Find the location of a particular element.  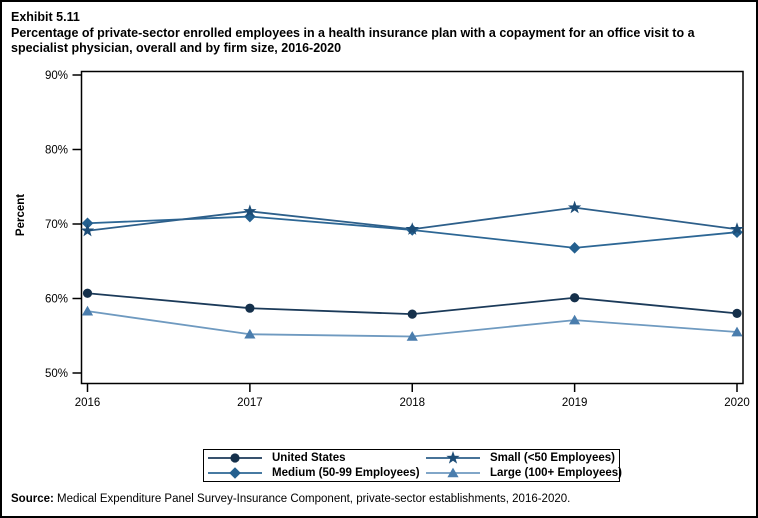

y-tick-label: 90% is located at coordinates (56, 76).